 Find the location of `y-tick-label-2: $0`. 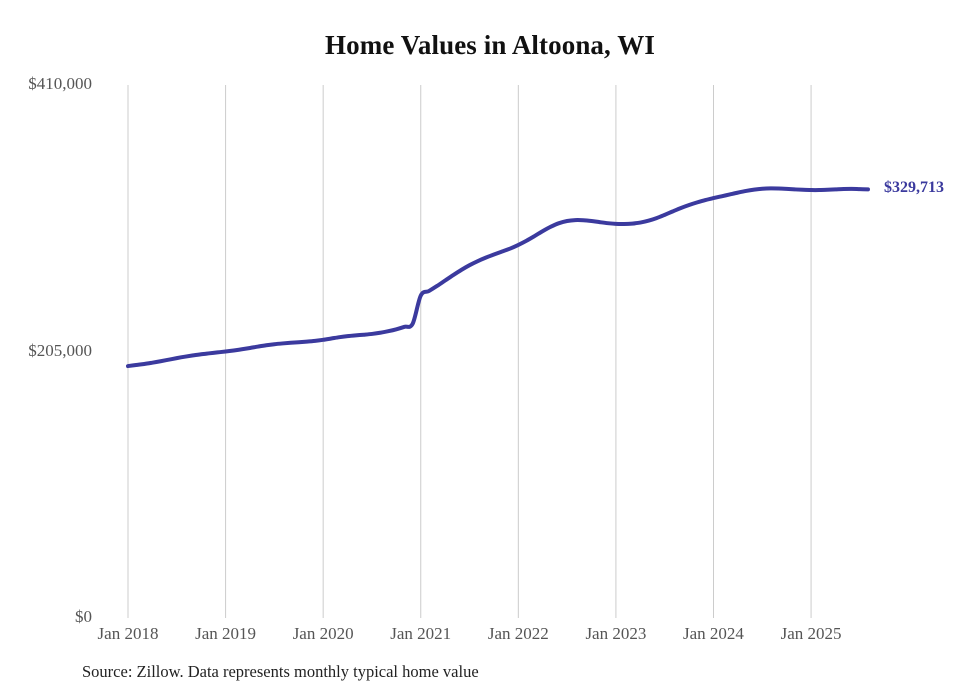

y-tick-label-2: $0 is located at coordinates (83, 616).